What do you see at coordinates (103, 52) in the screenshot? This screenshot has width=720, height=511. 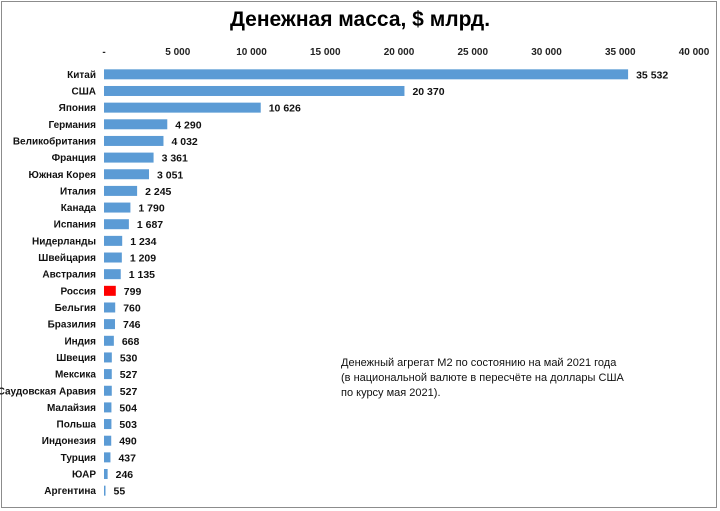 I see `x-tick-label: -` at bounding box center [103, 52].